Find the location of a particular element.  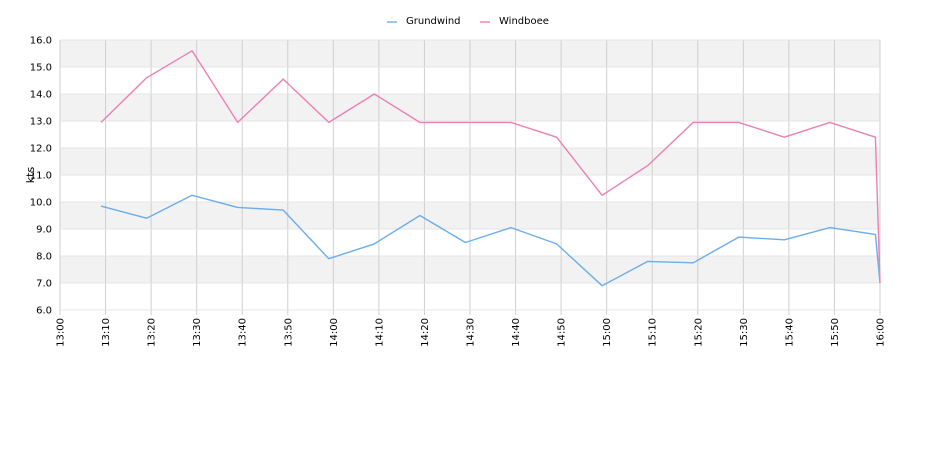

x-tick-label: 14:20 is located at coordinates (425, 332).